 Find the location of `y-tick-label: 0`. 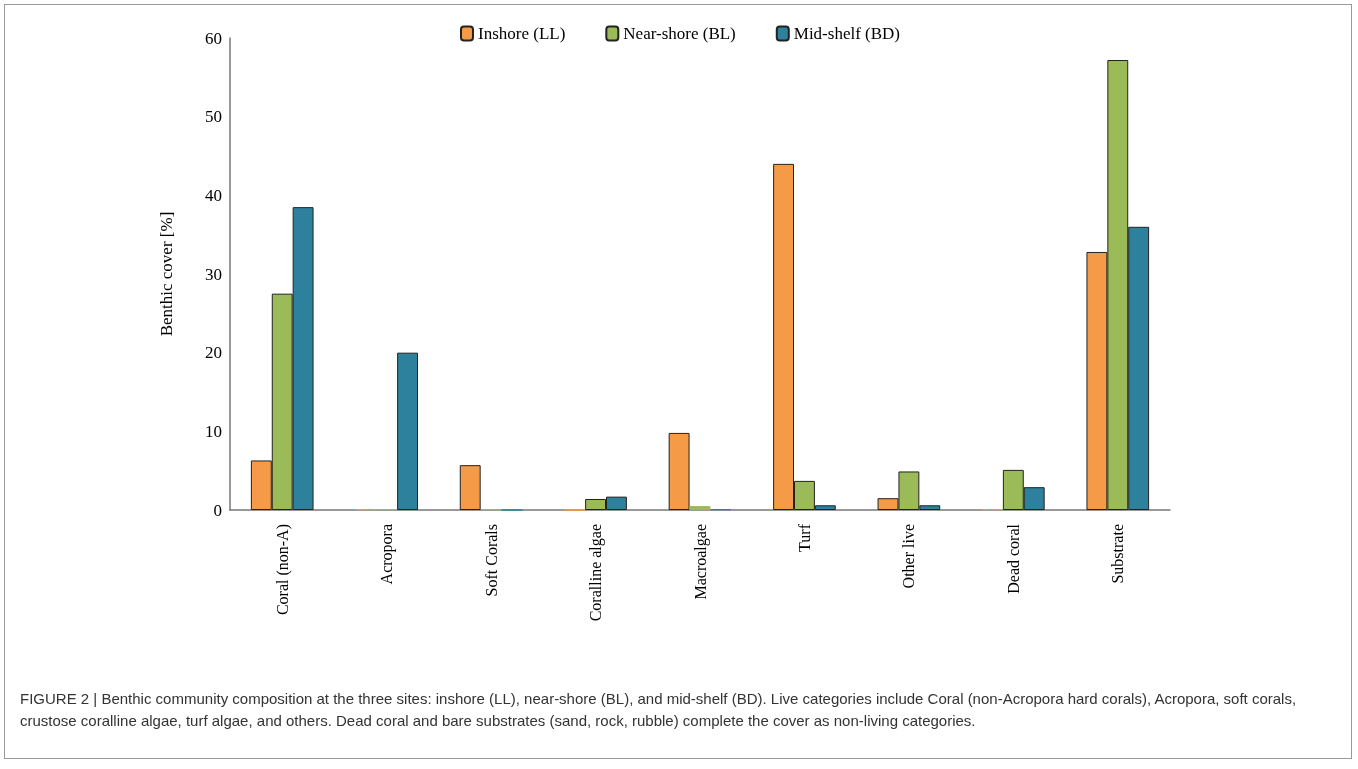

y-tick-label: 0 is located at coordinates (217, 510).